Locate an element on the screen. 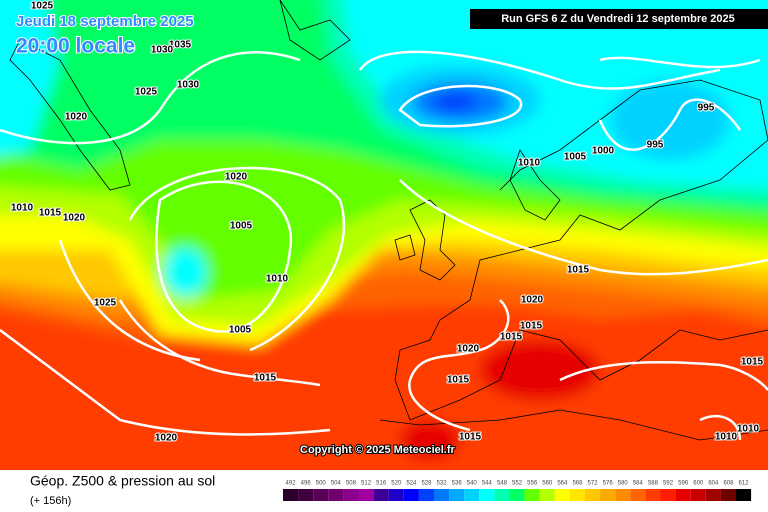 This screenshot has height=512, width=768. scale-label: 536 is located at coordinates (457, 484).